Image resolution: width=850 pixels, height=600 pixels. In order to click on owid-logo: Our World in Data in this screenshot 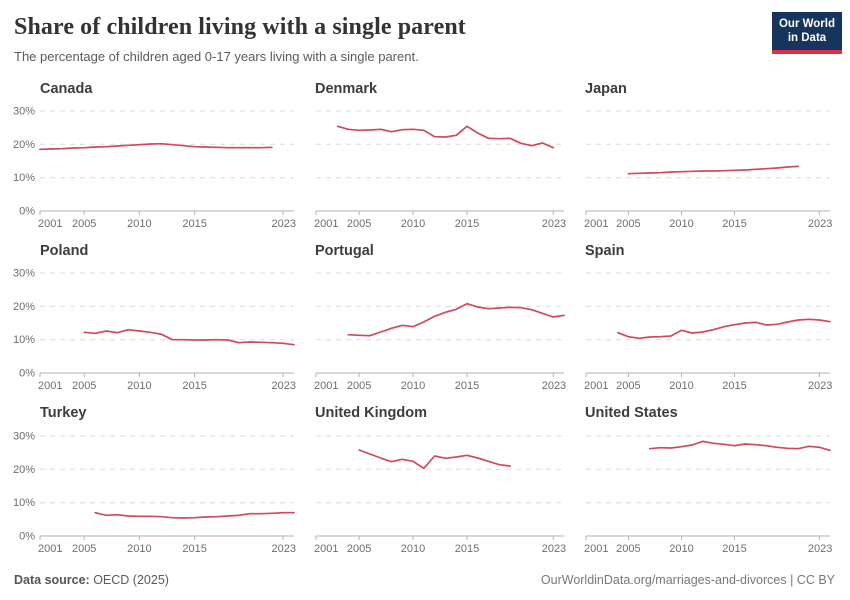, I will do `click(807, 33)`.